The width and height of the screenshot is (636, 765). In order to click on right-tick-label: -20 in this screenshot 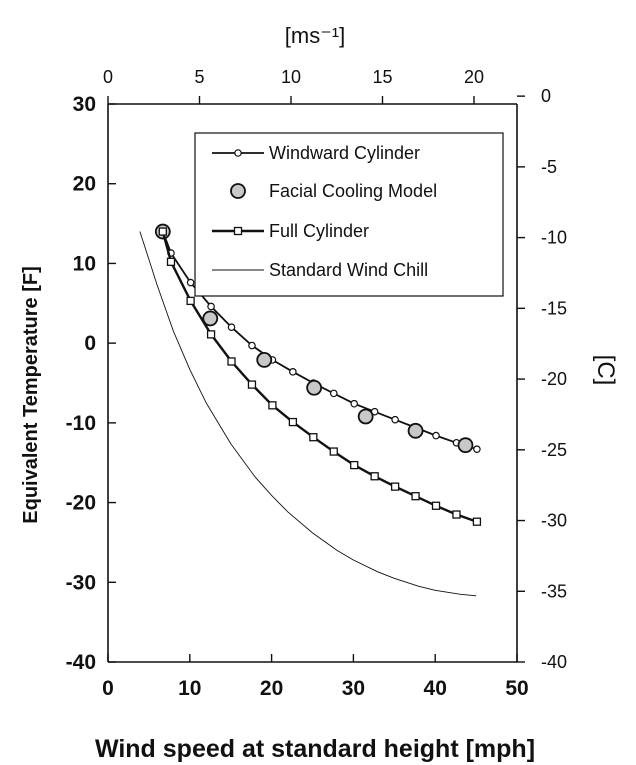, I will do `click(554, 379)`.